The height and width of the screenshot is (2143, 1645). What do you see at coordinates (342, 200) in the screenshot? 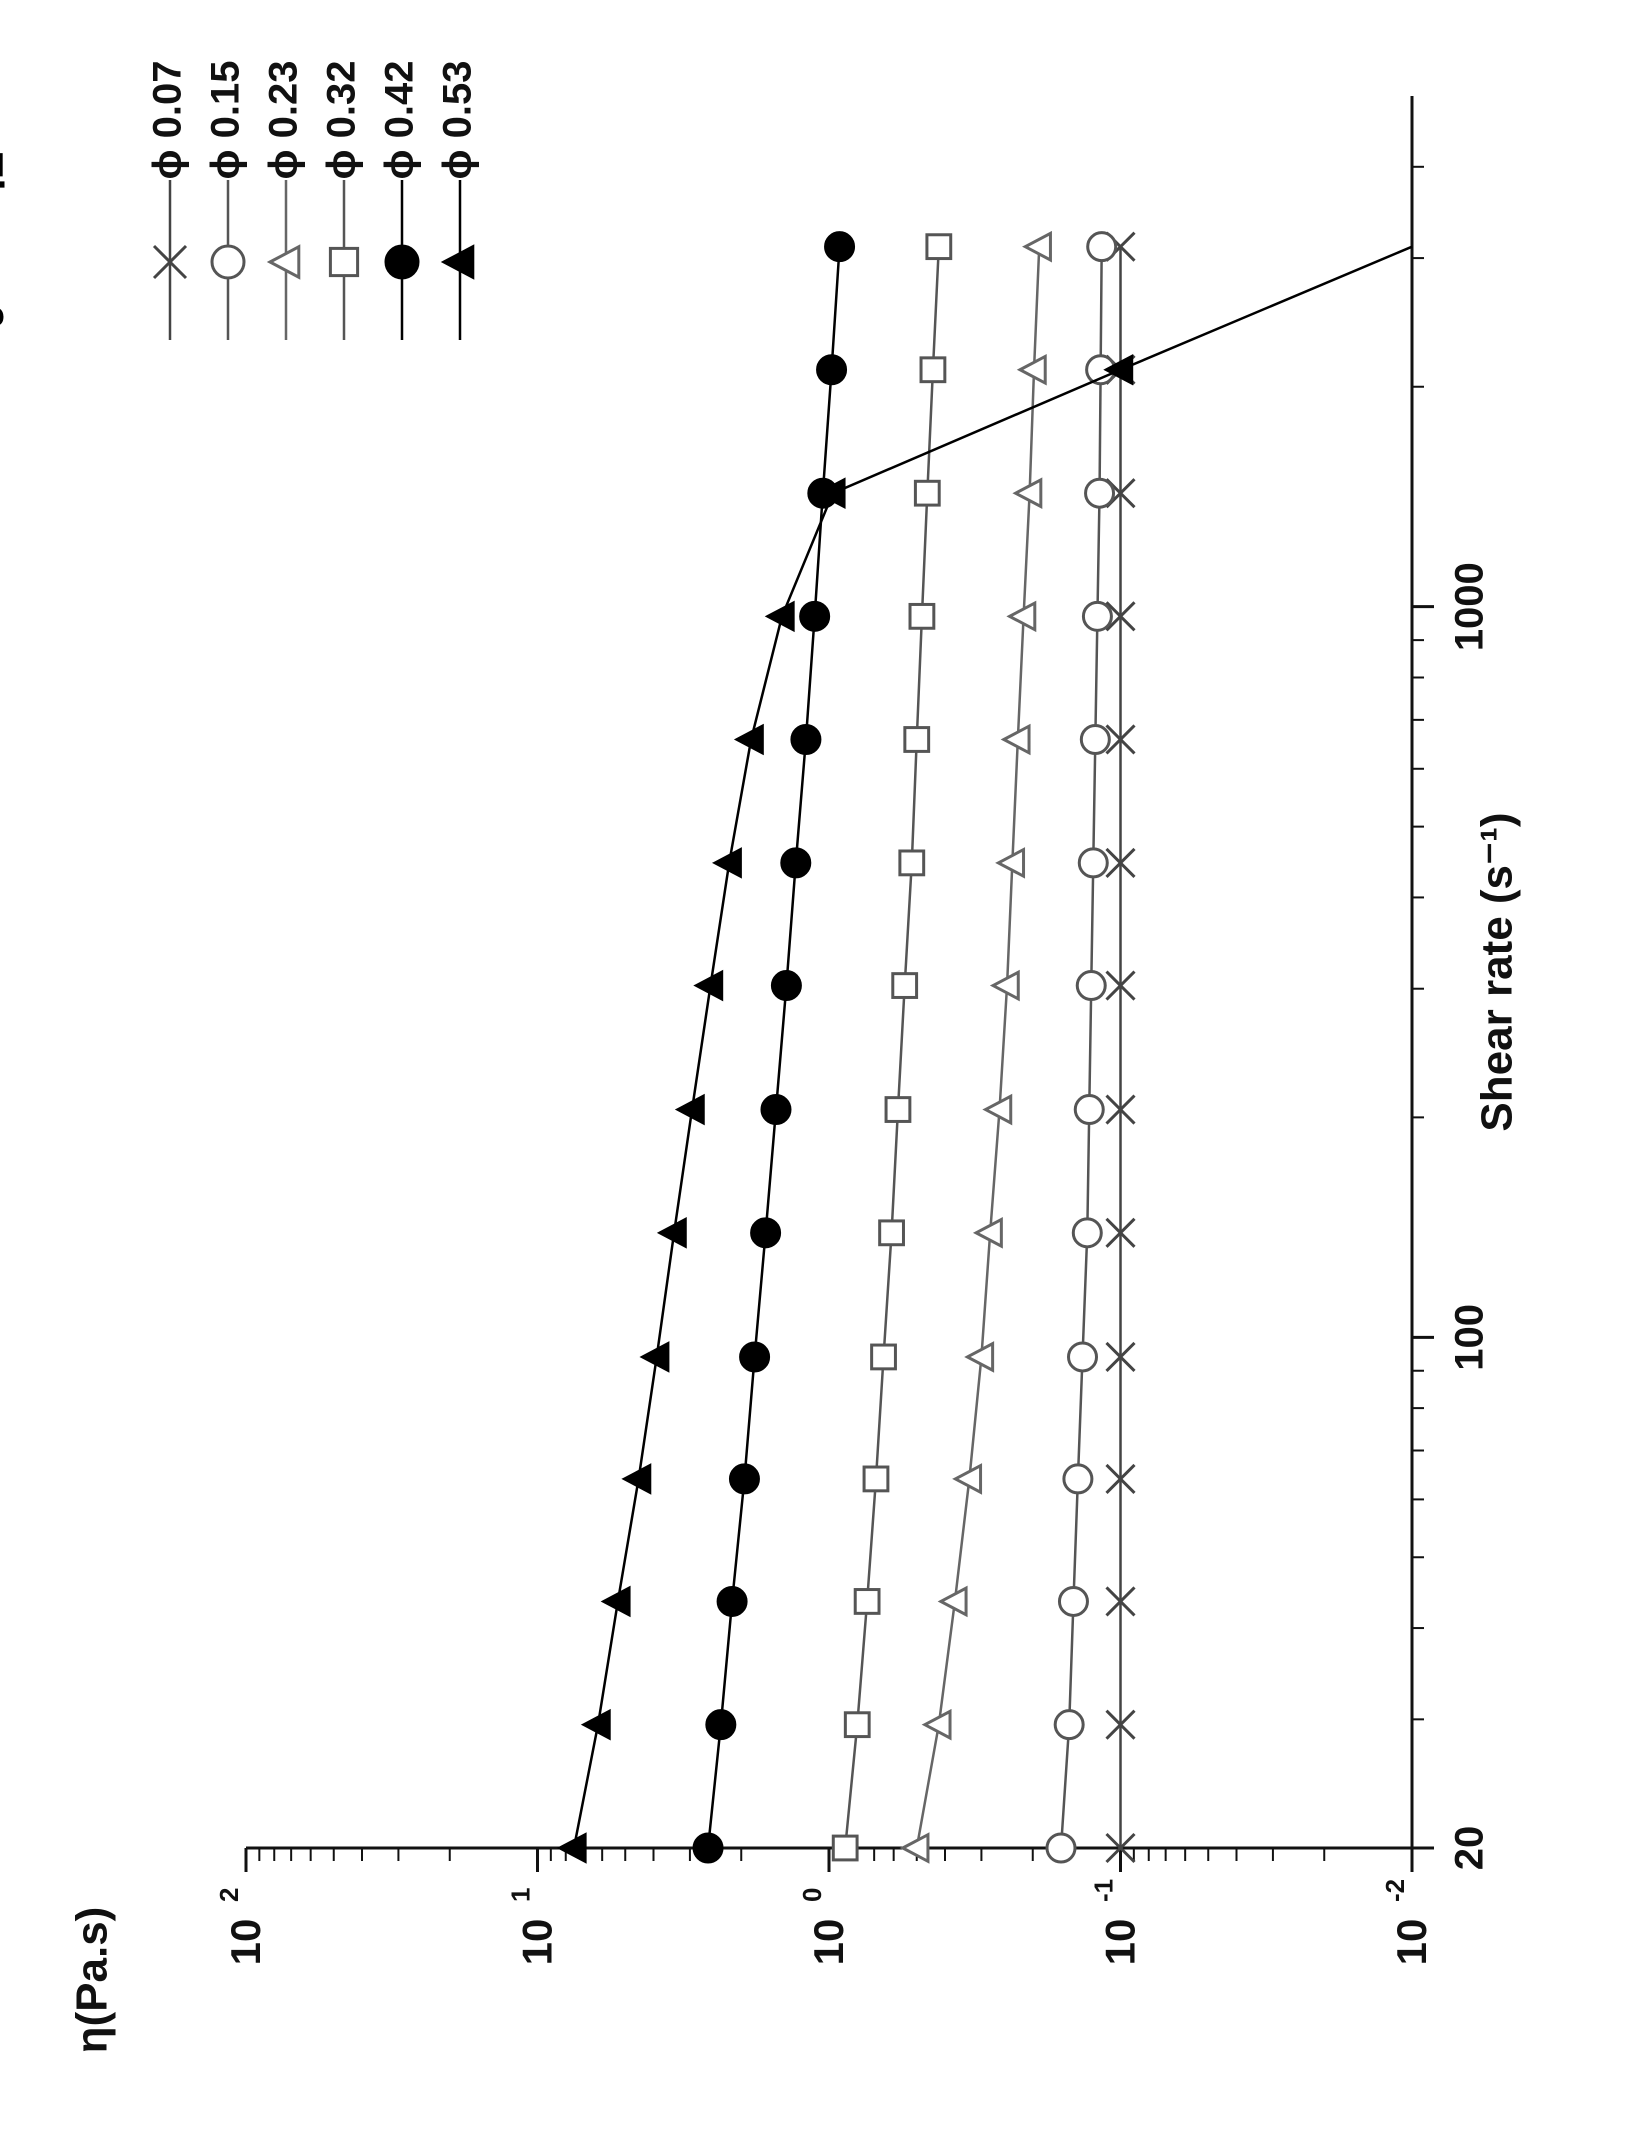
I see `legend-item: ϕ 0.32` at bounding box center [342, 200].